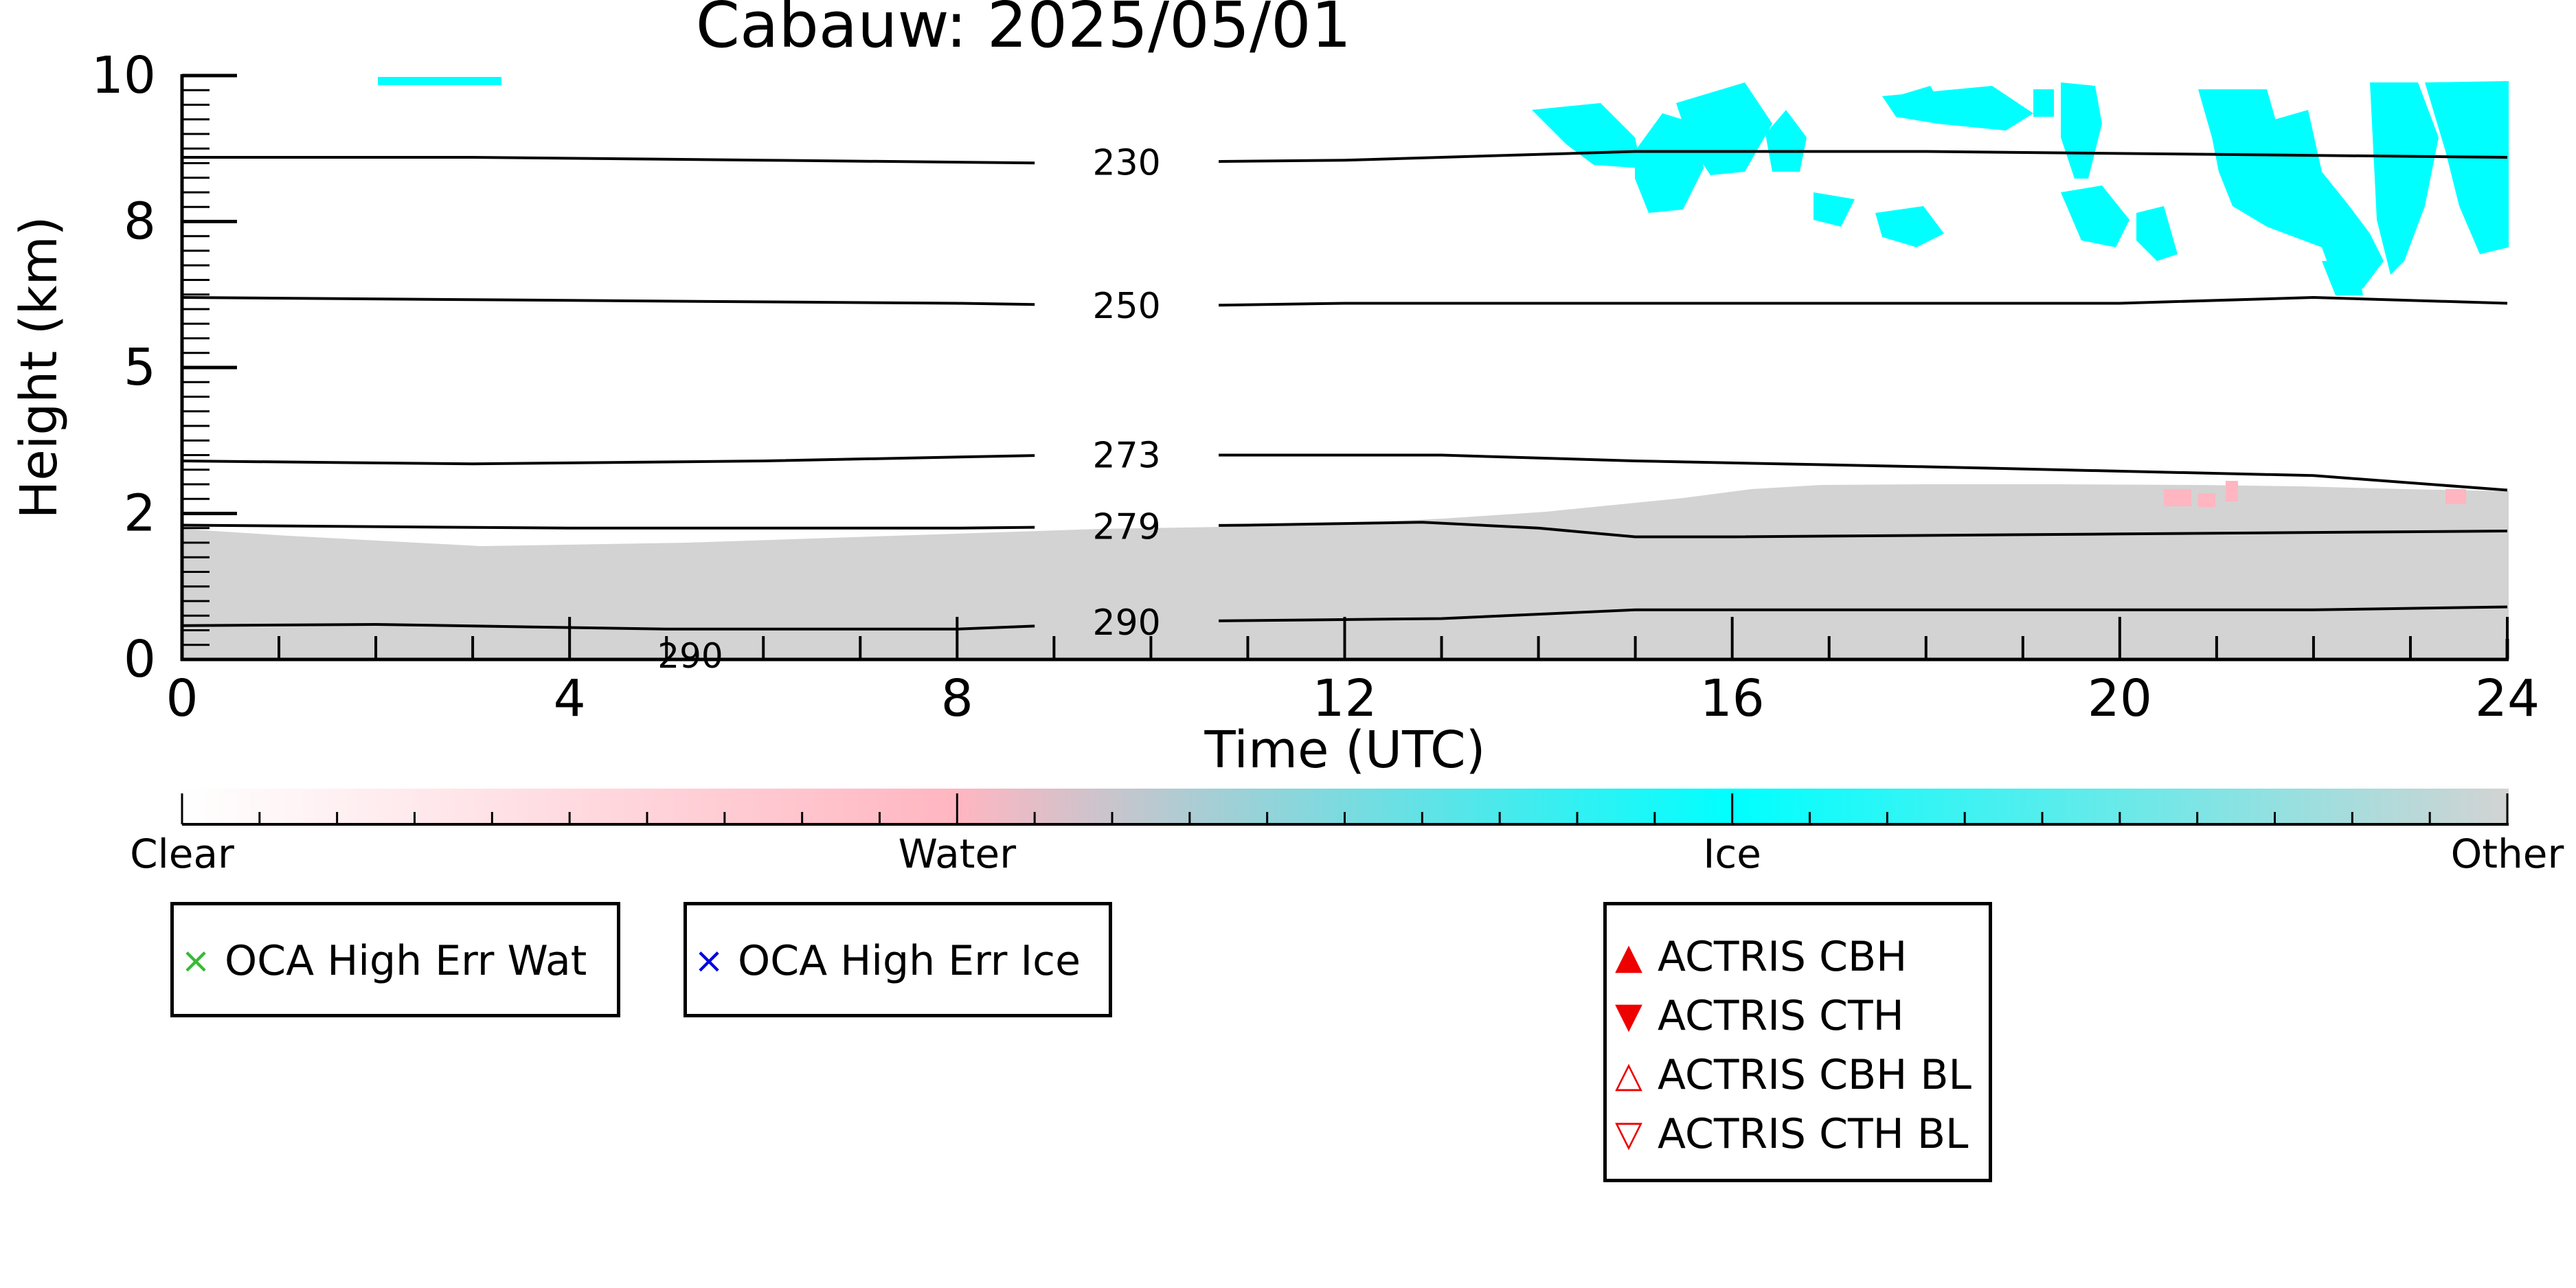 The image size is (2576, 1288). Describe the element at coordinates (1628, 1075) in the screenshot. I see `triangle-up-outline-icon: △` at that location.